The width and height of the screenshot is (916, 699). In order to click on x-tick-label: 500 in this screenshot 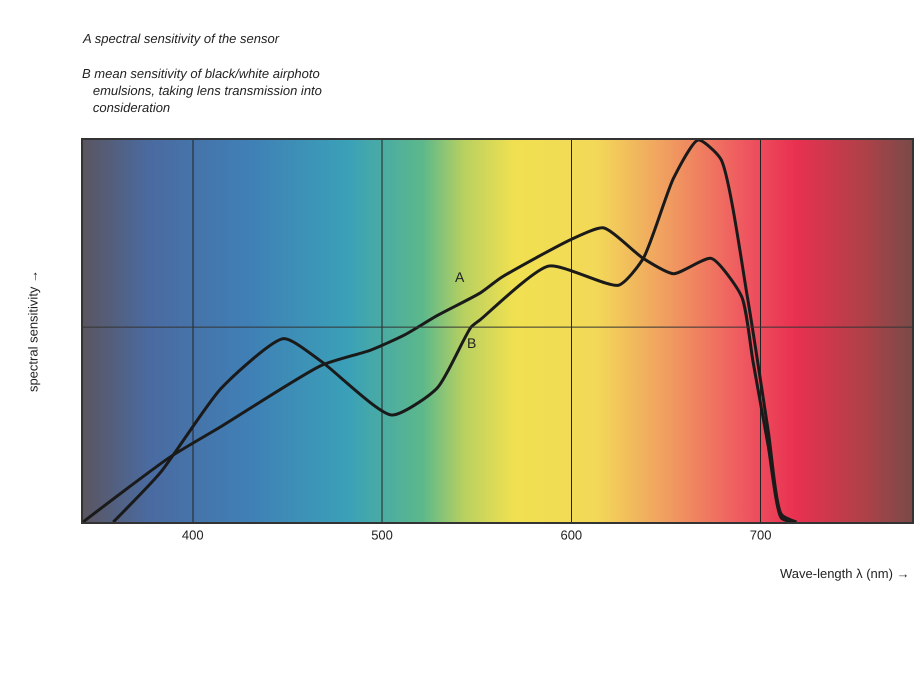, I will do `click(382, 535)`.